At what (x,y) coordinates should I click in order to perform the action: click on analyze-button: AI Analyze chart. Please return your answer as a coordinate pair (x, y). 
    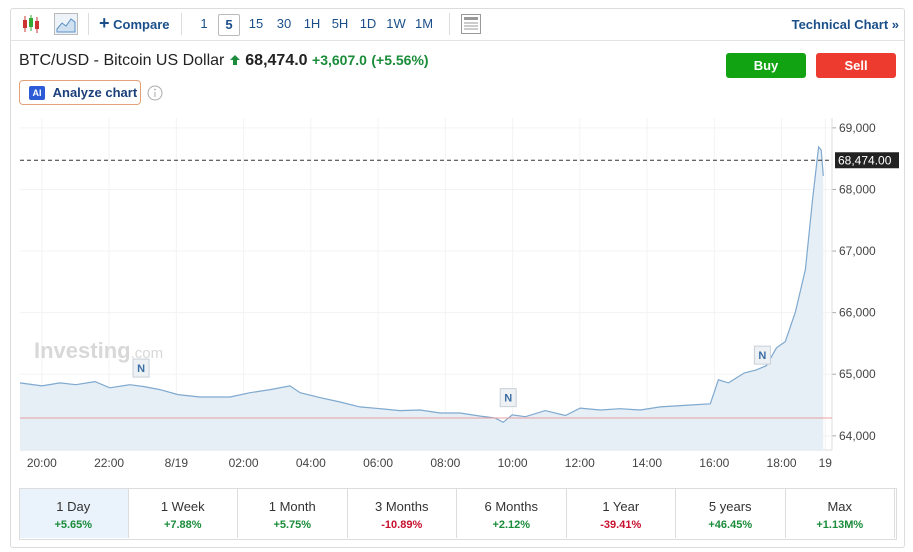
    Looking at the image, I should click on (80, 92).